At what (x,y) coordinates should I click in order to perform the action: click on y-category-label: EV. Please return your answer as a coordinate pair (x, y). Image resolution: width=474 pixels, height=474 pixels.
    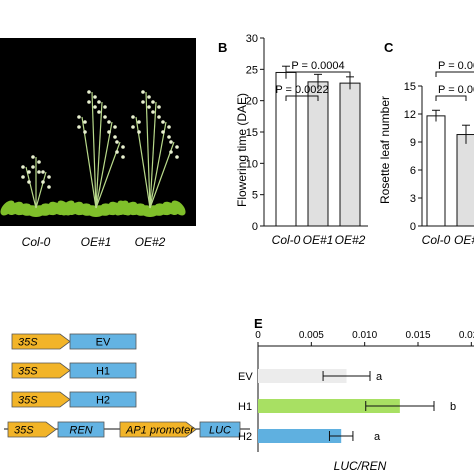
    Looking at the image, I should click on (245, 377).